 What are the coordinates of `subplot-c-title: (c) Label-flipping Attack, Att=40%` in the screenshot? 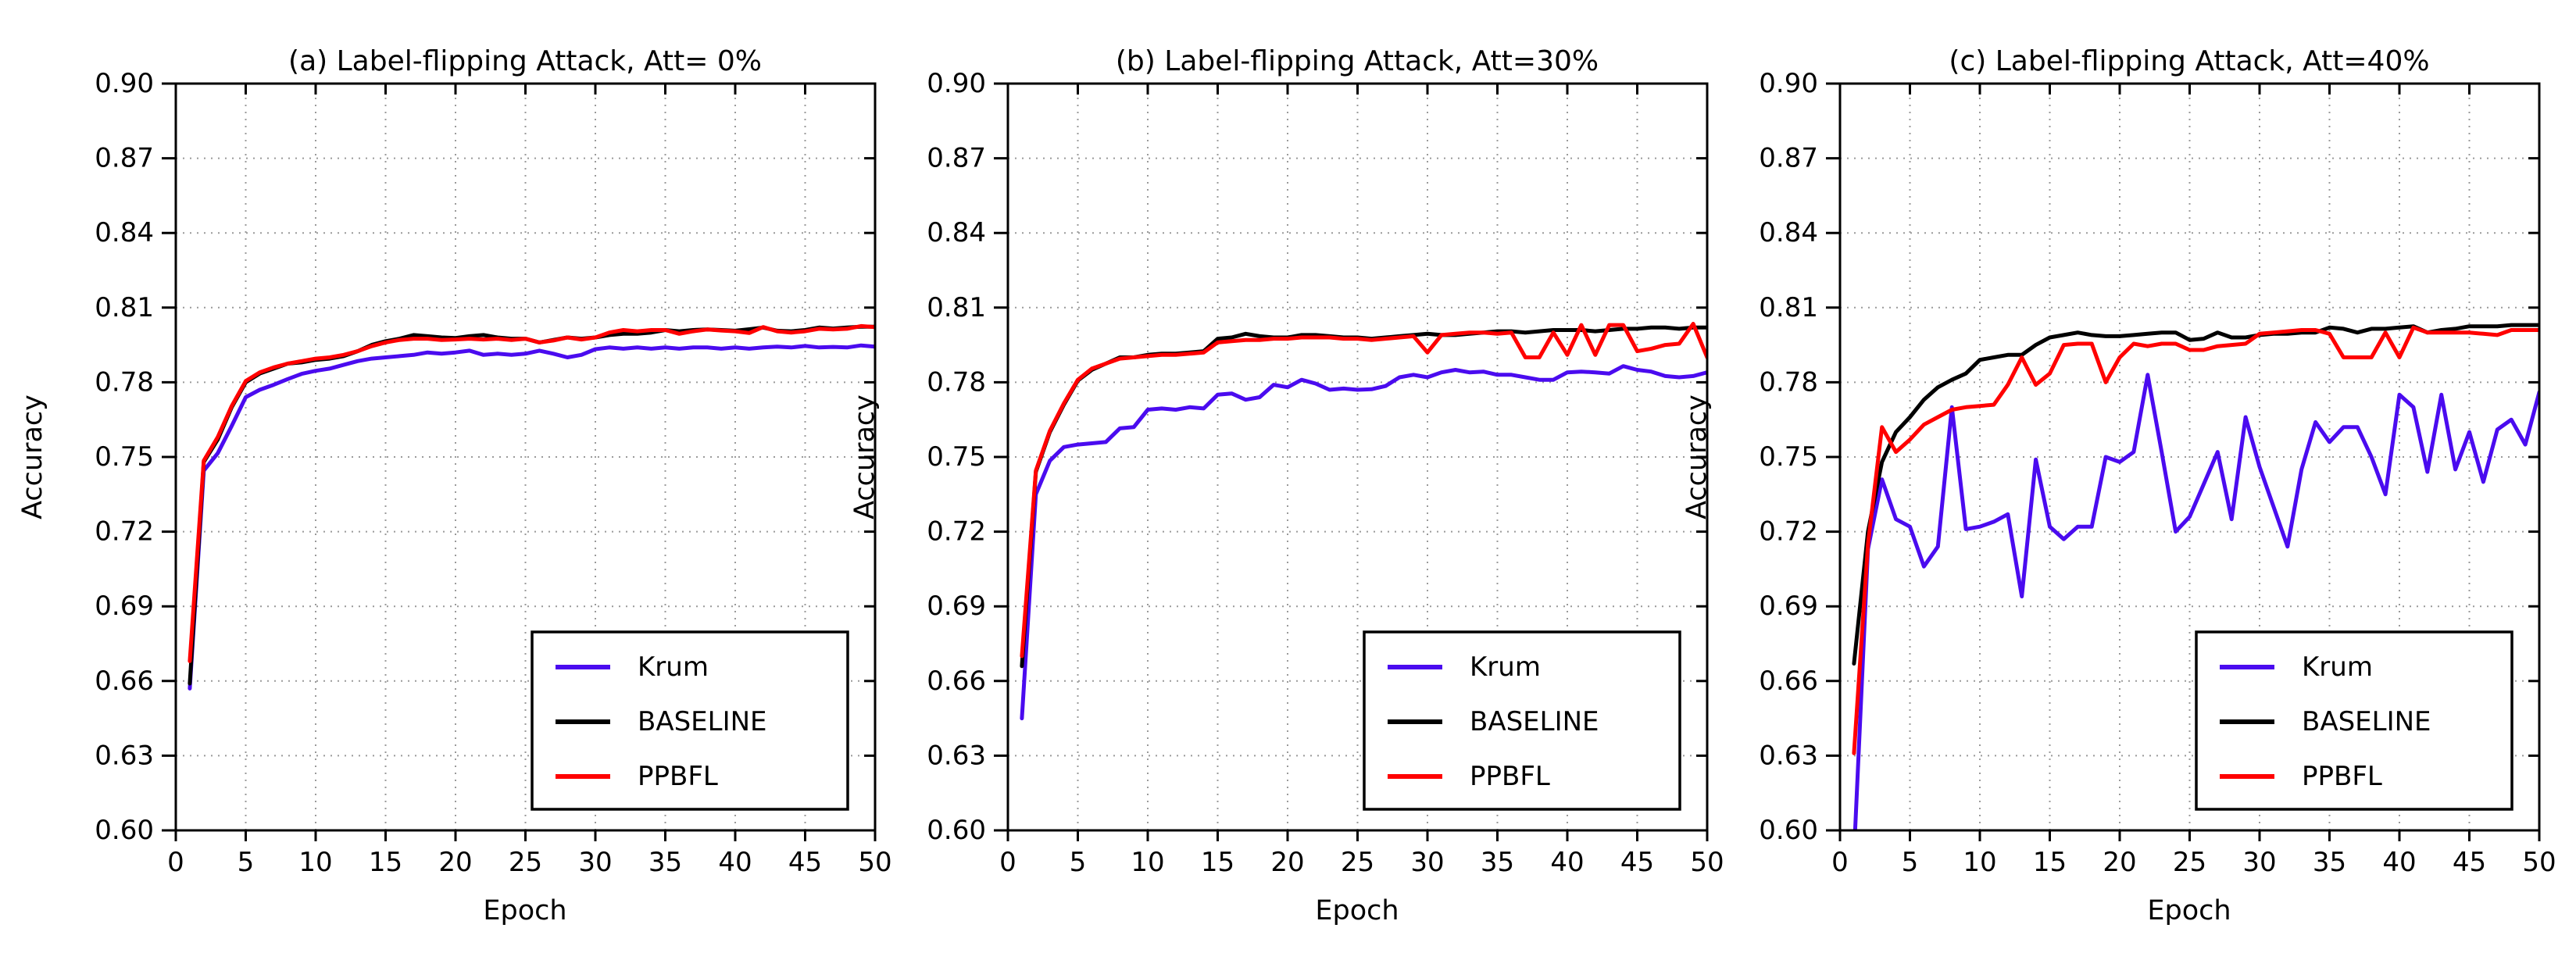 It's located at (2190, 61).